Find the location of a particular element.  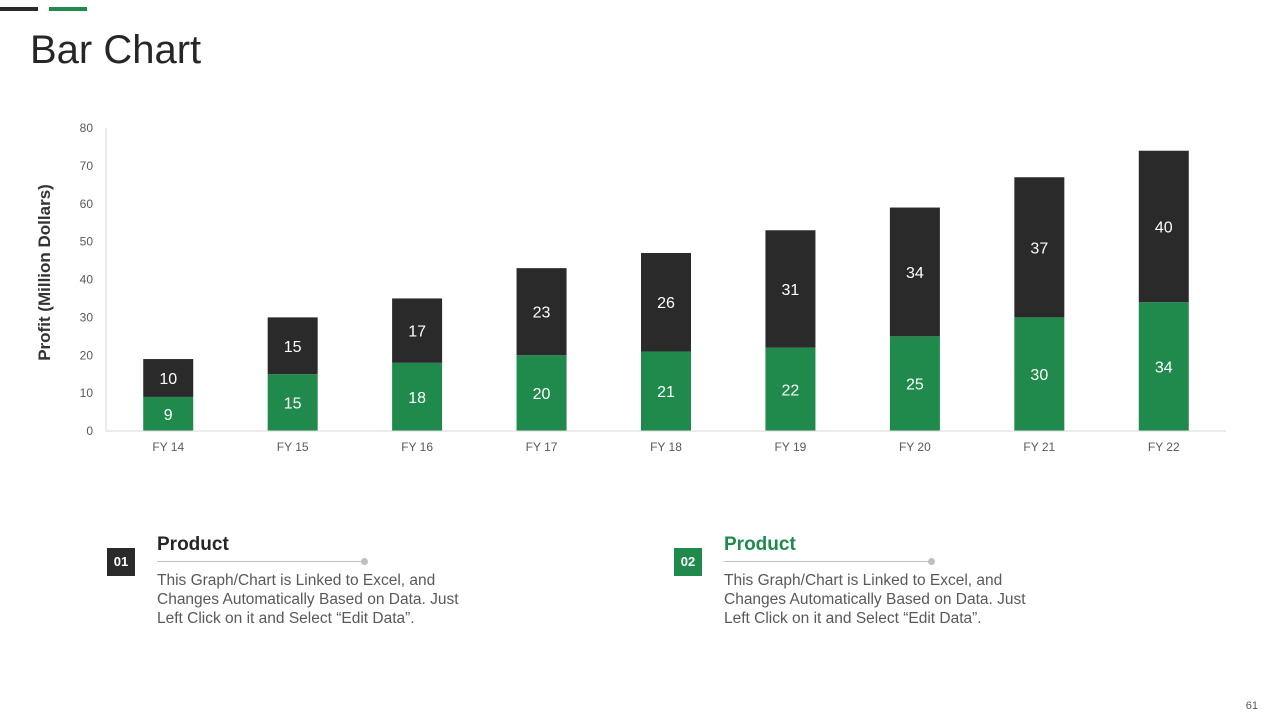

x-tick-label: FY 22 is located at coordinates (1164, 447).